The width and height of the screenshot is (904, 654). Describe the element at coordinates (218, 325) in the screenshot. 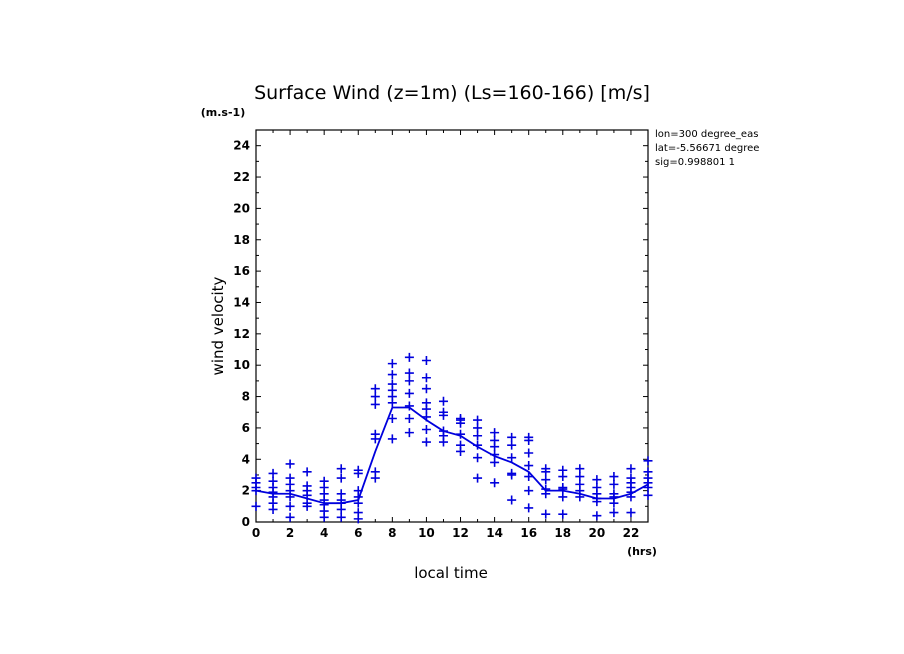

I see `y-axis-label: wind velocity` at that location.